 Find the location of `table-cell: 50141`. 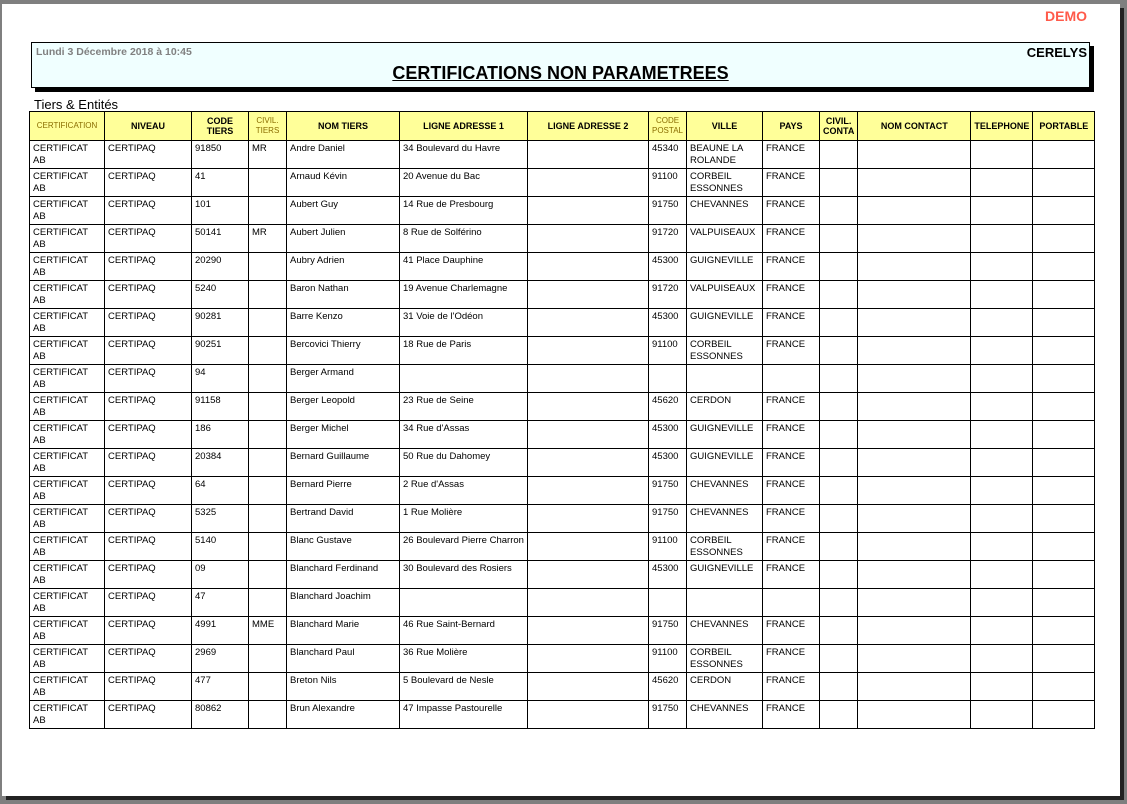

table-cell: 50141 is located at coordinates (220, 238).